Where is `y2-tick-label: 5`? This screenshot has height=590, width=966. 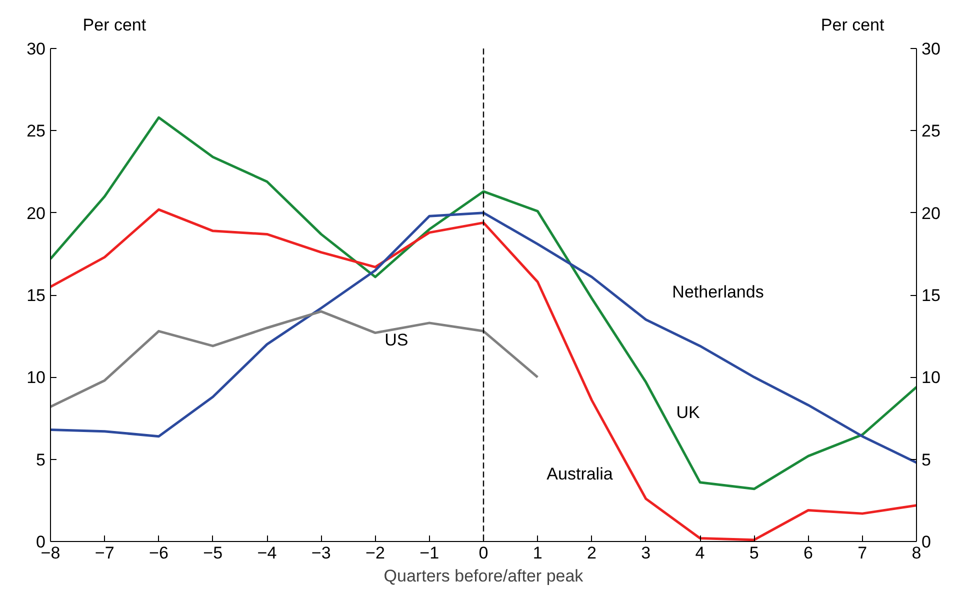 y2-tick-label: 5 is located at coordinates (926, 460).